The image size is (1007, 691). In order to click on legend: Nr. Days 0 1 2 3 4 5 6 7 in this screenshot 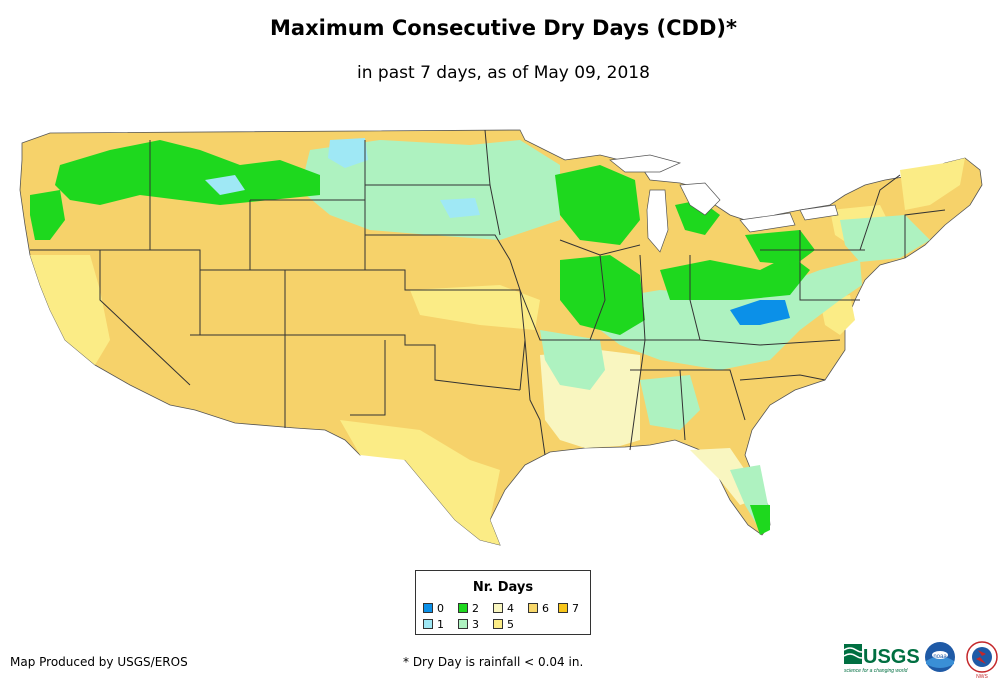, I will do `click(503, 602)`.